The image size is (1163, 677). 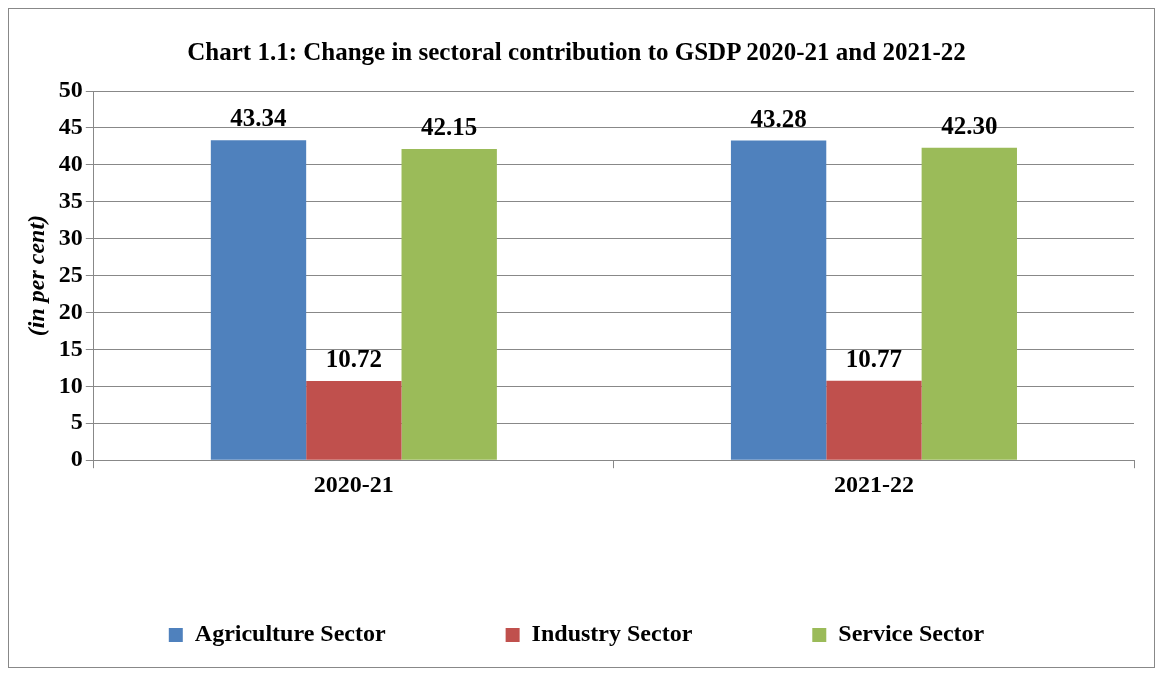 I want to click on x-tick-label: 2021-22, so click(x=873, y=483).